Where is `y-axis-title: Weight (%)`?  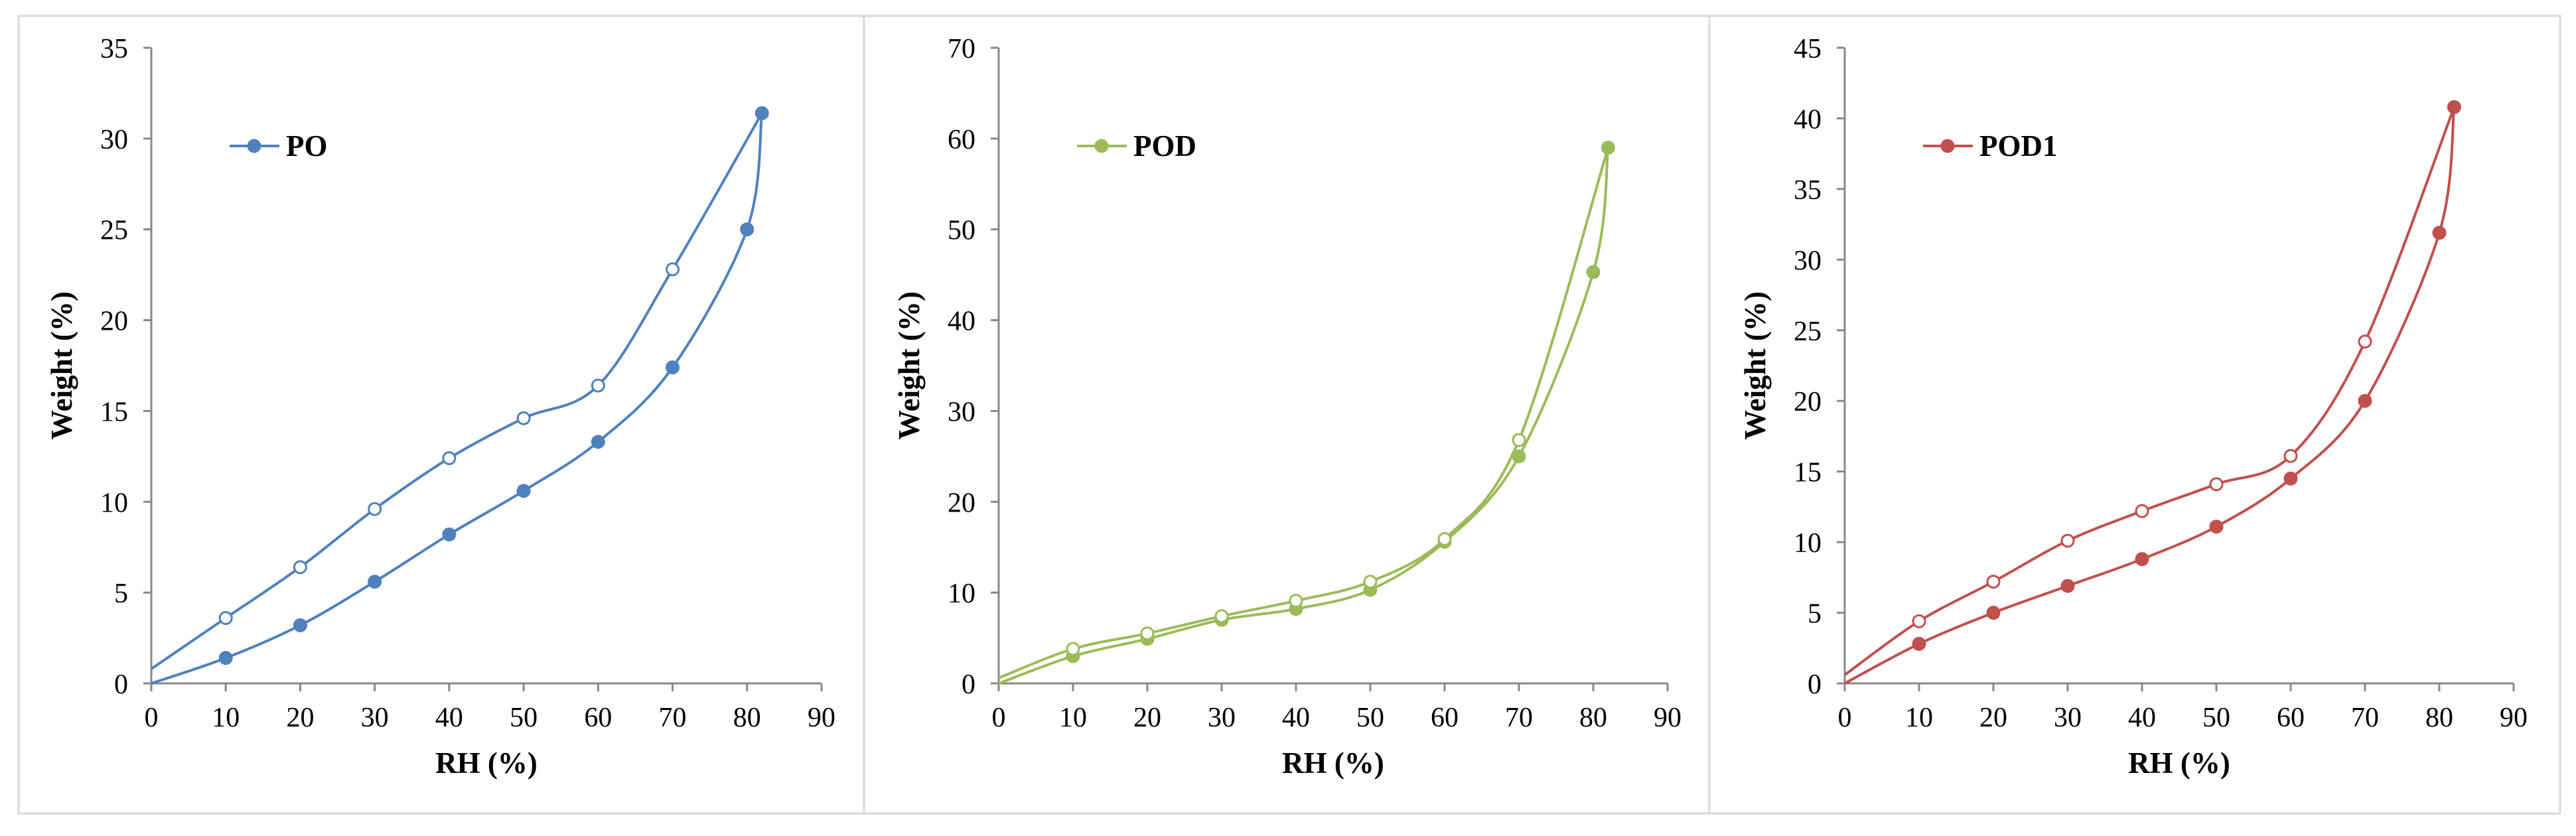
y-axis-title: Weight (%) is located at coordinates (62, 365).